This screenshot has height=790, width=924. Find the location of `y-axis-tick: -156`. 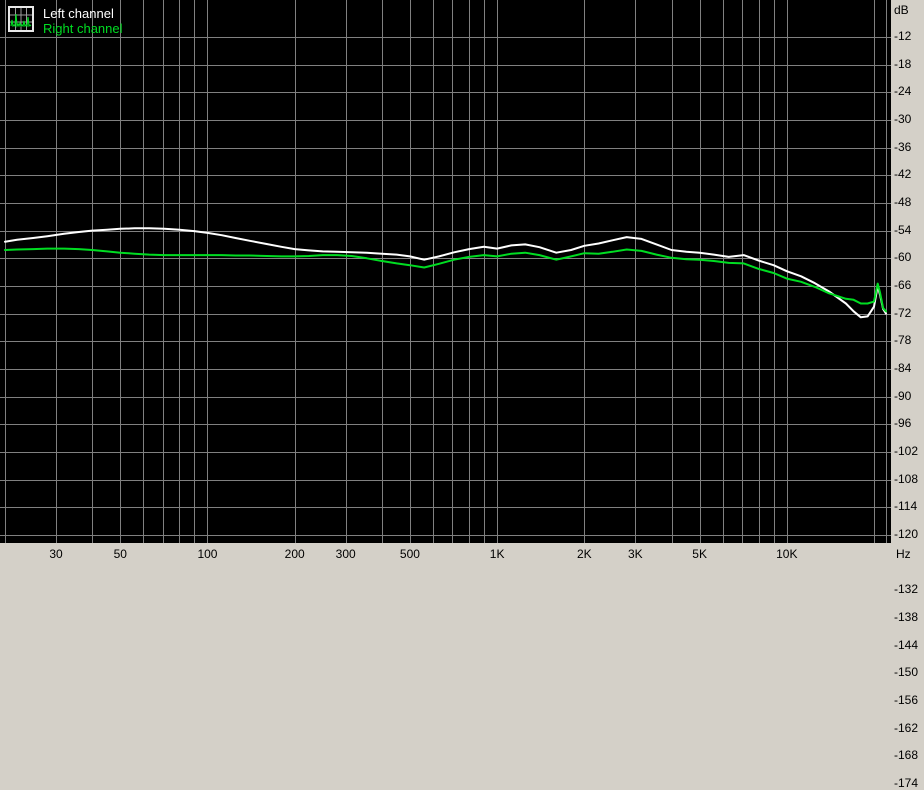

y-axis-tick: -156 is located at coordinates (906, 699).